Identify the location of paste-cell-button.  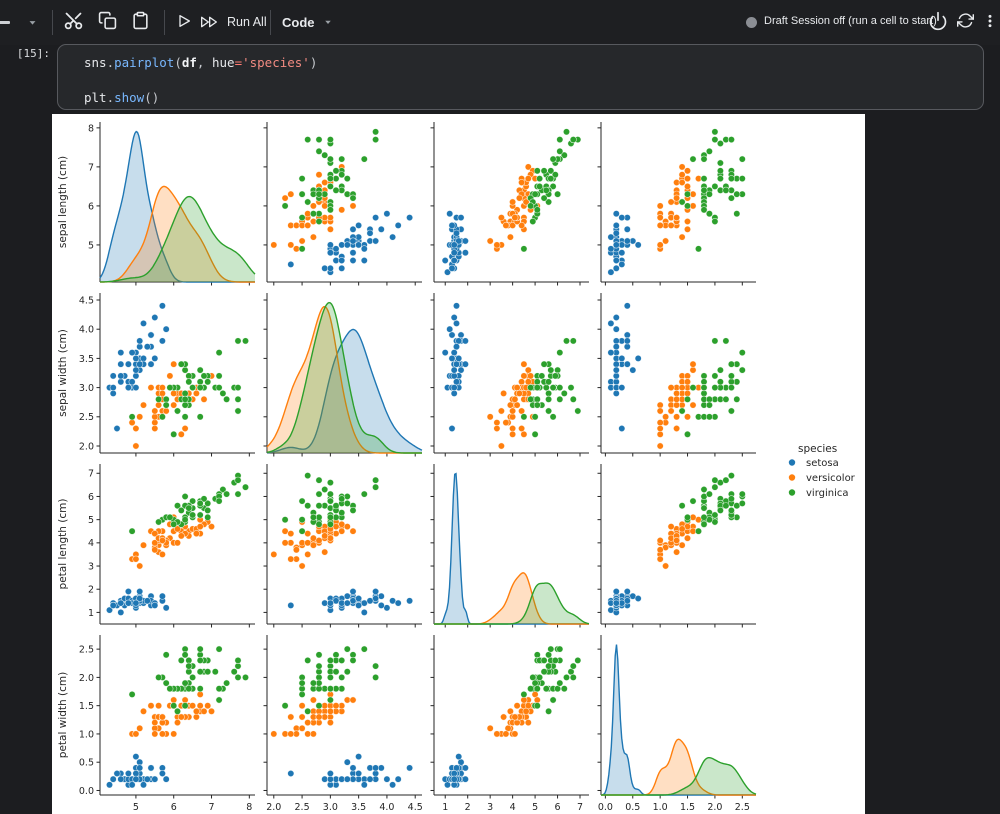
(140, 22).